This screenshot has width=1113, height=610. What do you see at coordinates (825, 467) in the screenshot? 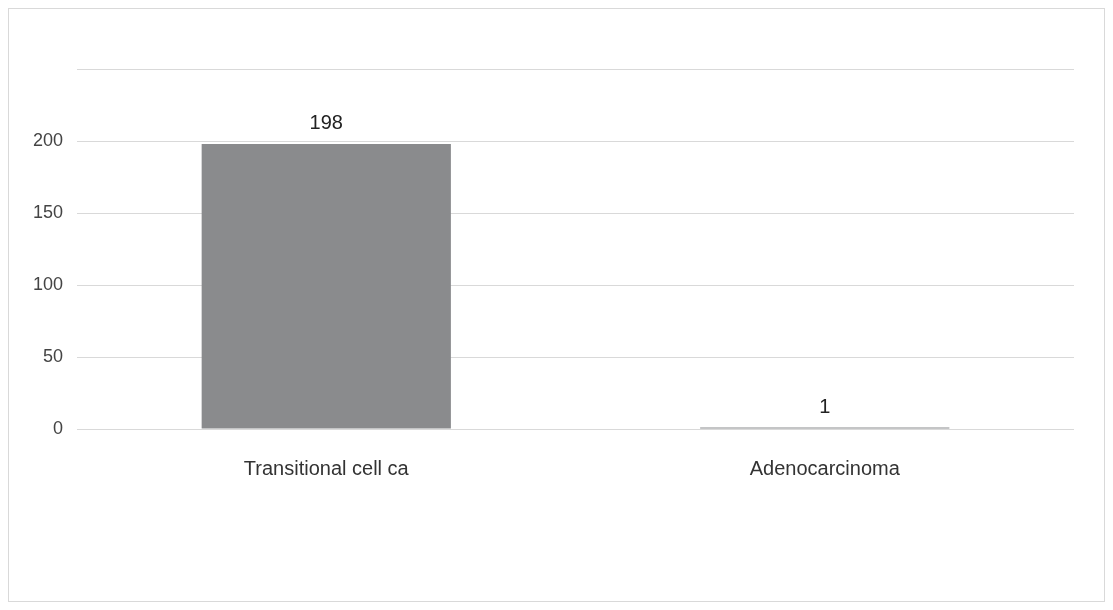
I see `x-tick-label: Adenocarcinoma` at bounding box center [825, 467].